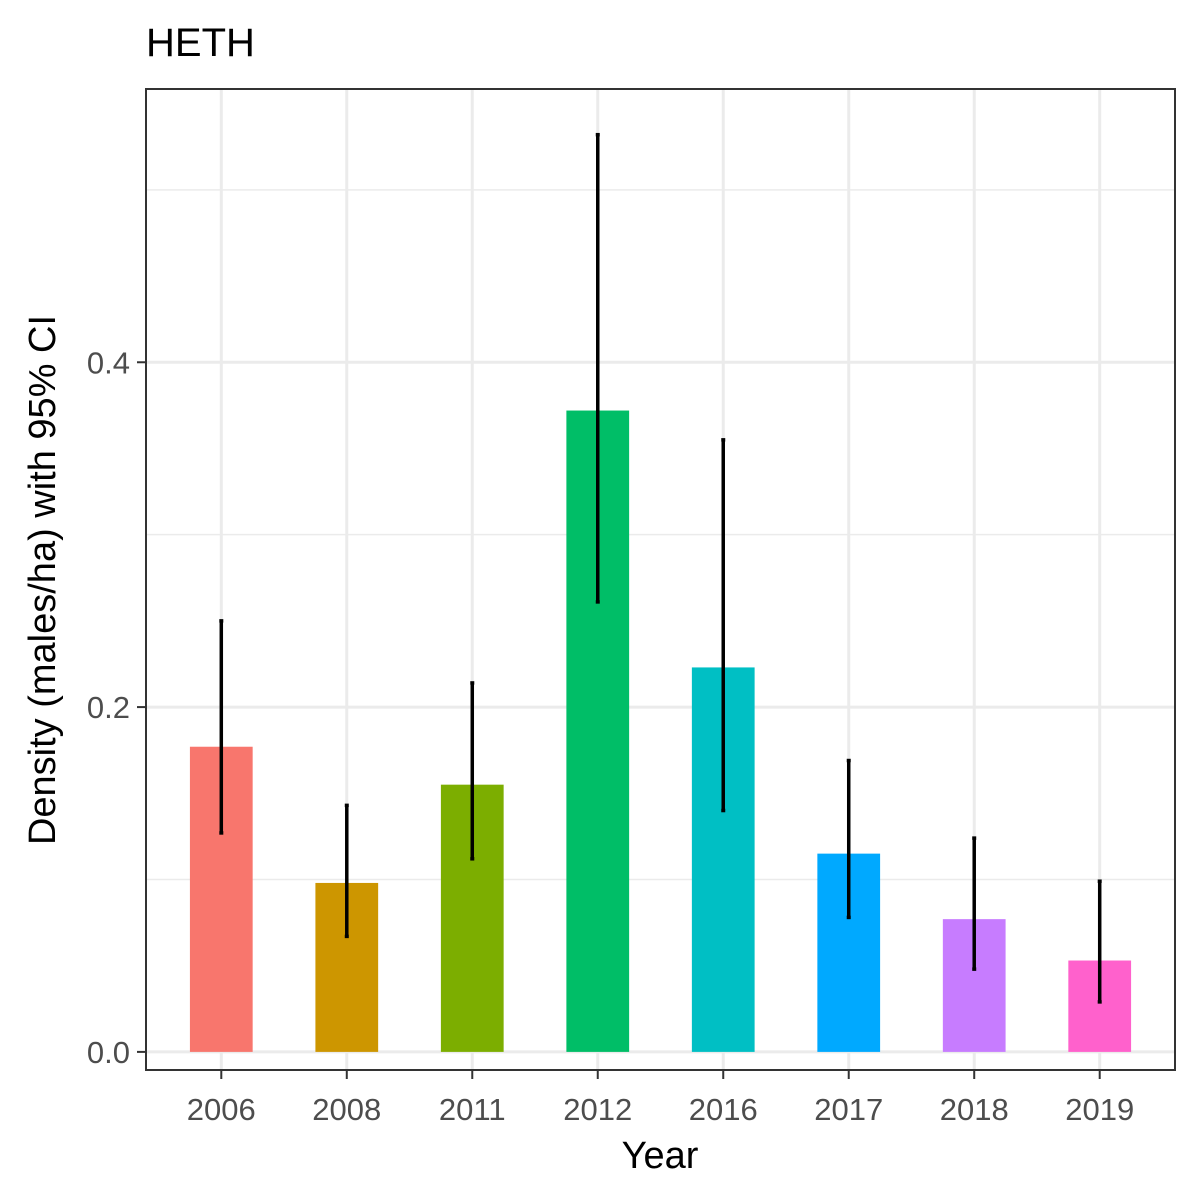 The image size is (1200, 1200). Describe the element at coordinates (472, 771) in the screenshot. I see `error-bar-2011` at that location.